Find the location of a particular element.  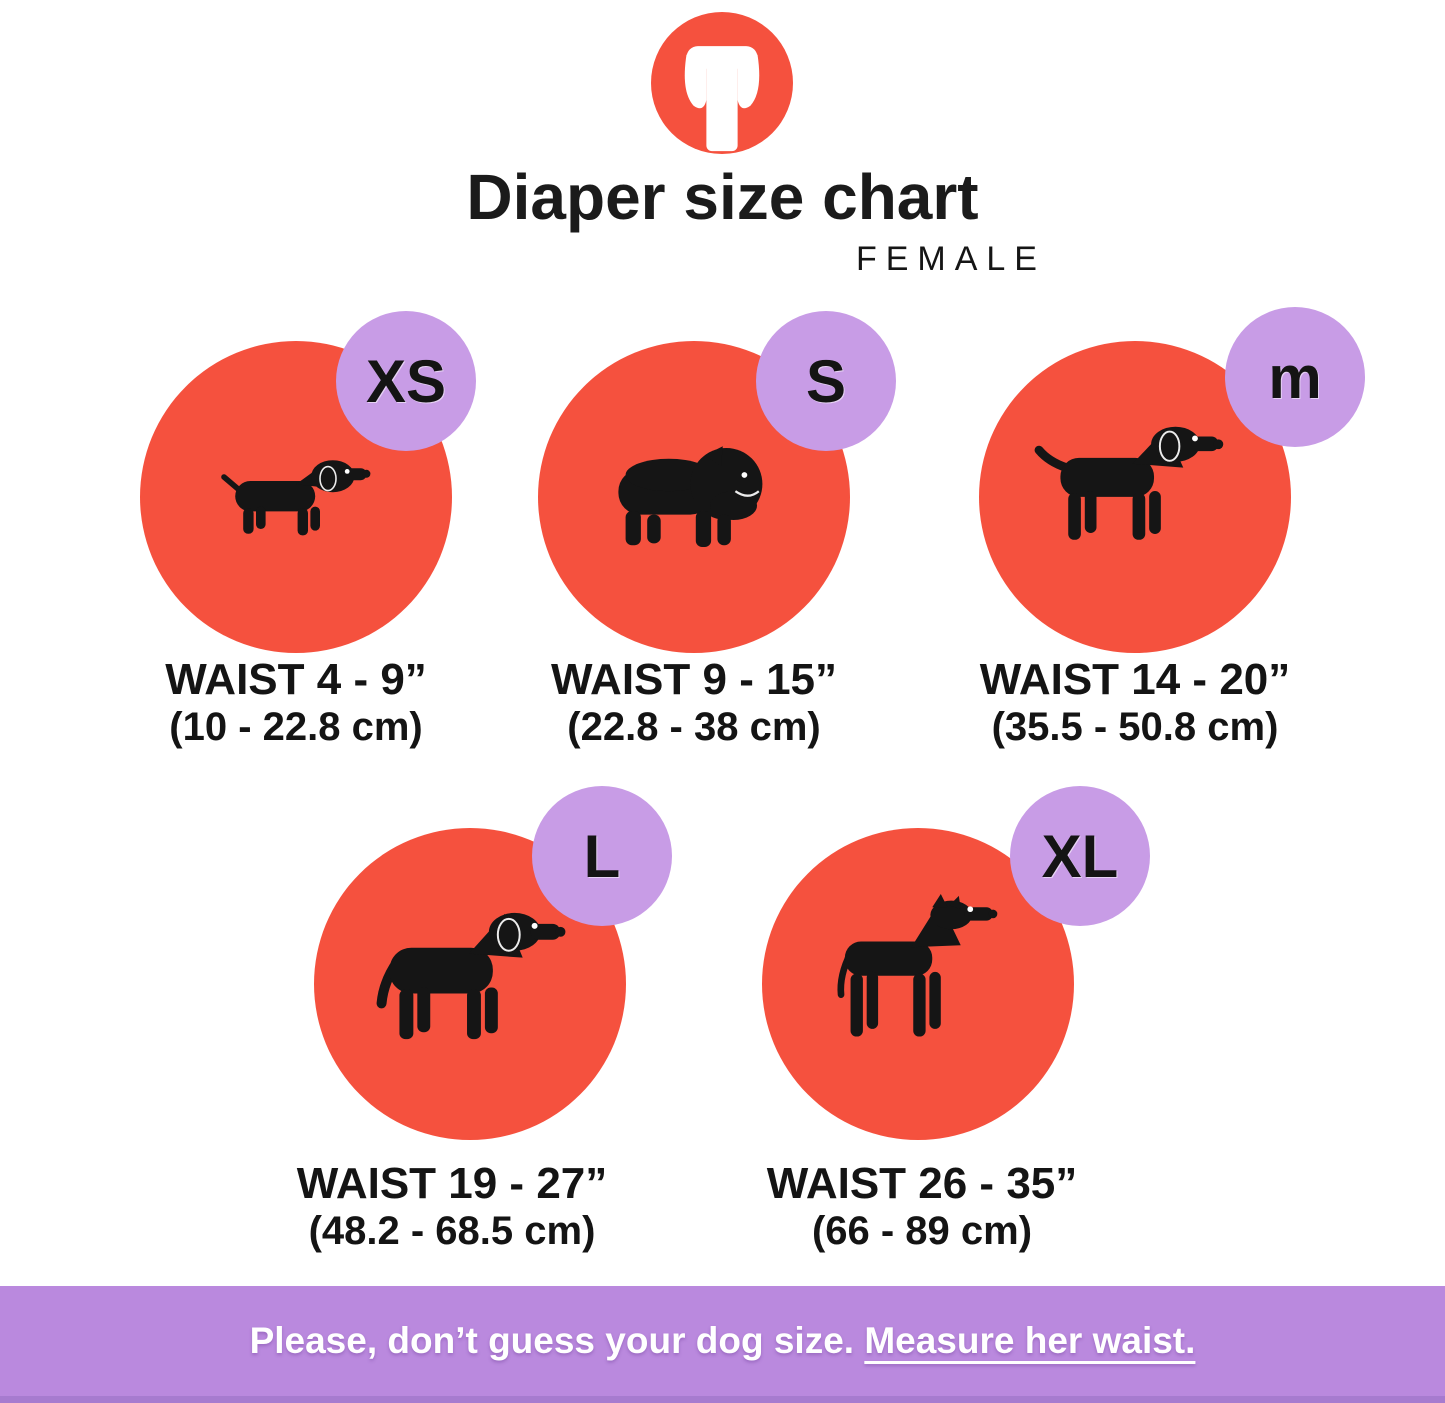

size-label-m: m is located at coordinates (1295, 377).